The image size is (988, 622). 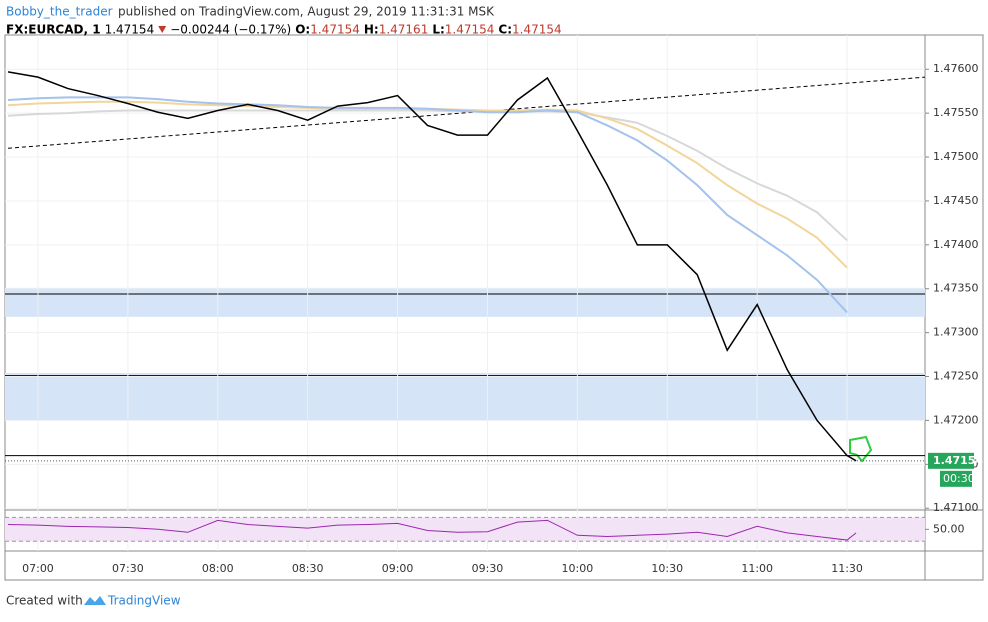 I want to click on x-tick-label: 09:00, so click(x=398, y=568).